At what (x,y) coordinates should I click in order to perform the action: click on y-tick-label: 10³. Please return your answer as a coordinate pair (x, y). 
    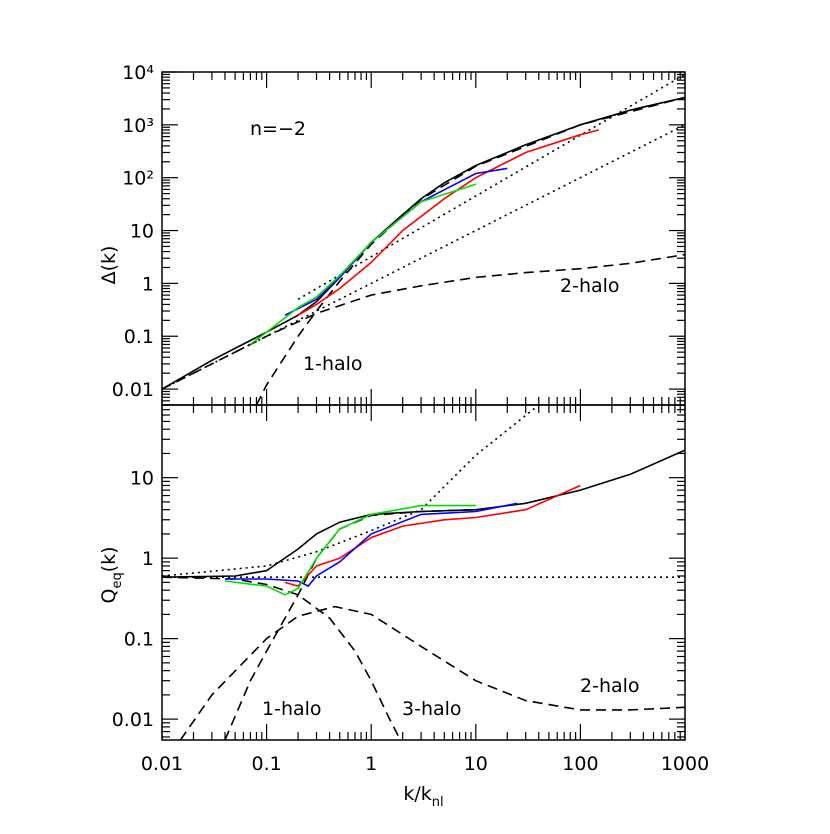
    Looking at the image, I should click on (138, 126).